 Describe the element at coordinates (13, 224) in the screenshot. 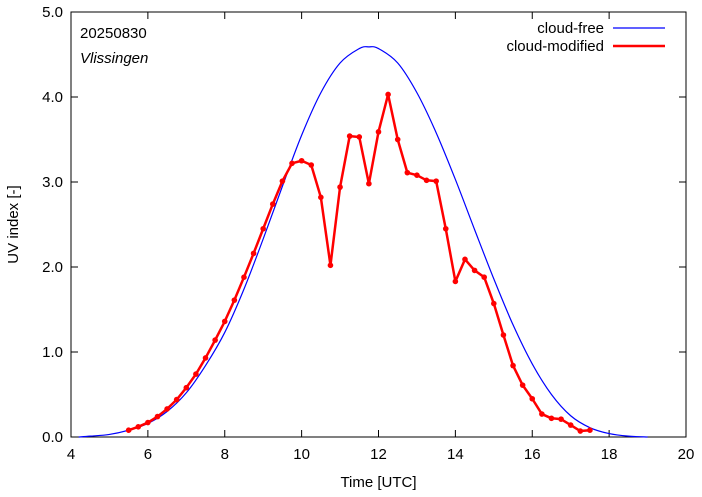

I see `y-axis-label: UV index [-]` at that location.